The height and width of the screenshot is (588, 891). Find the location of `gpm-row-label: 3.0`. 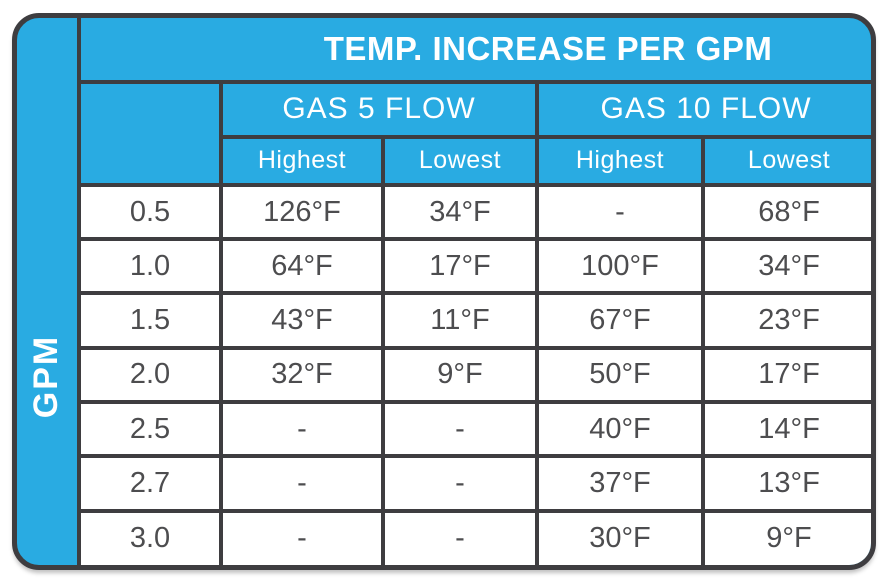

gpm-row-label: 3.0 is located at coordinates (150, 536).